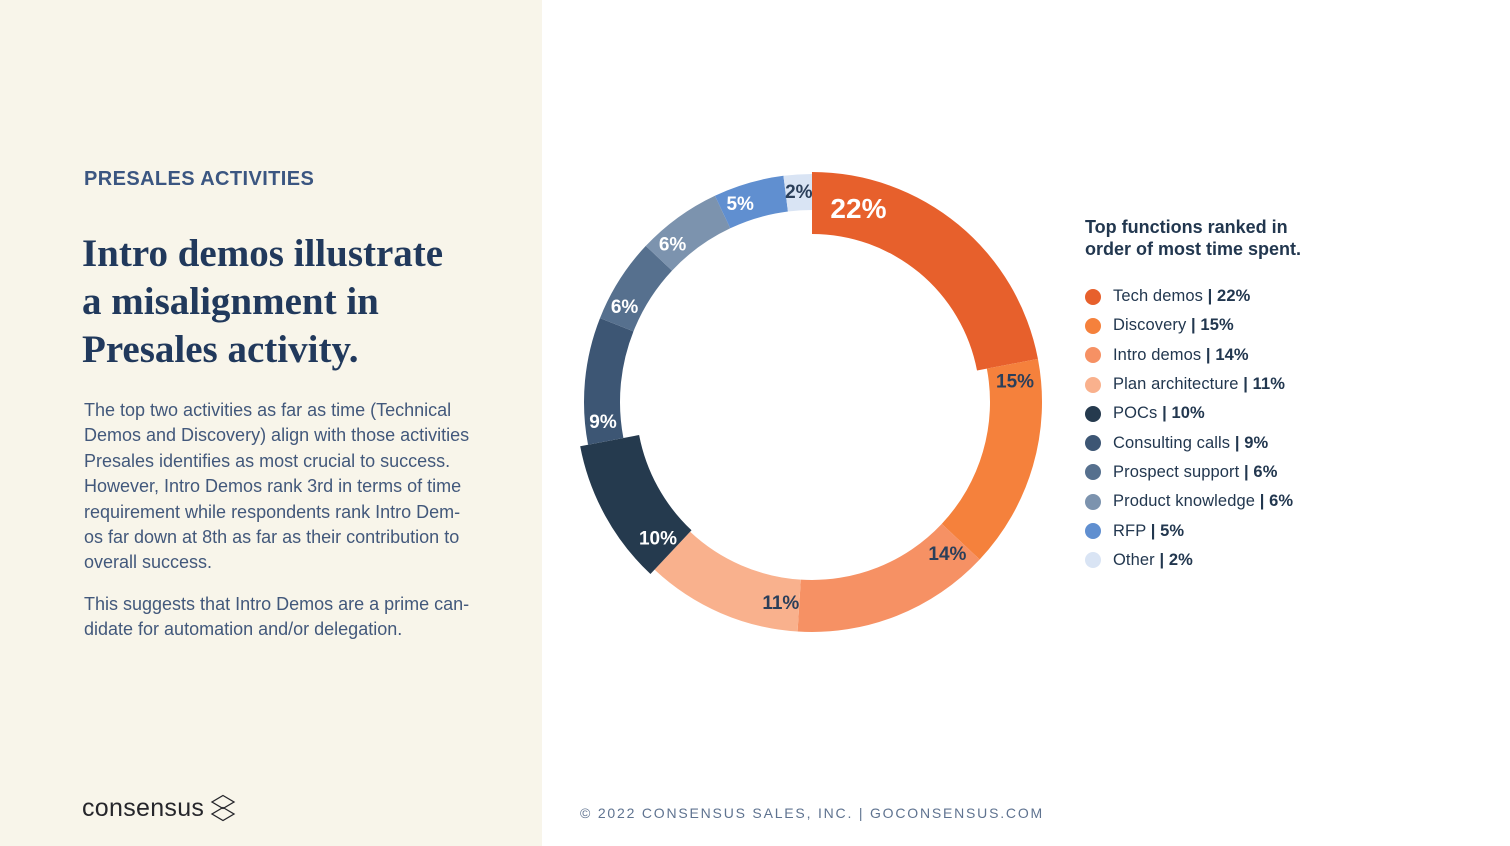 The image size is (1510, 846). I want to click on legend-label: Tech demos | 22%, so click(1182, 296).